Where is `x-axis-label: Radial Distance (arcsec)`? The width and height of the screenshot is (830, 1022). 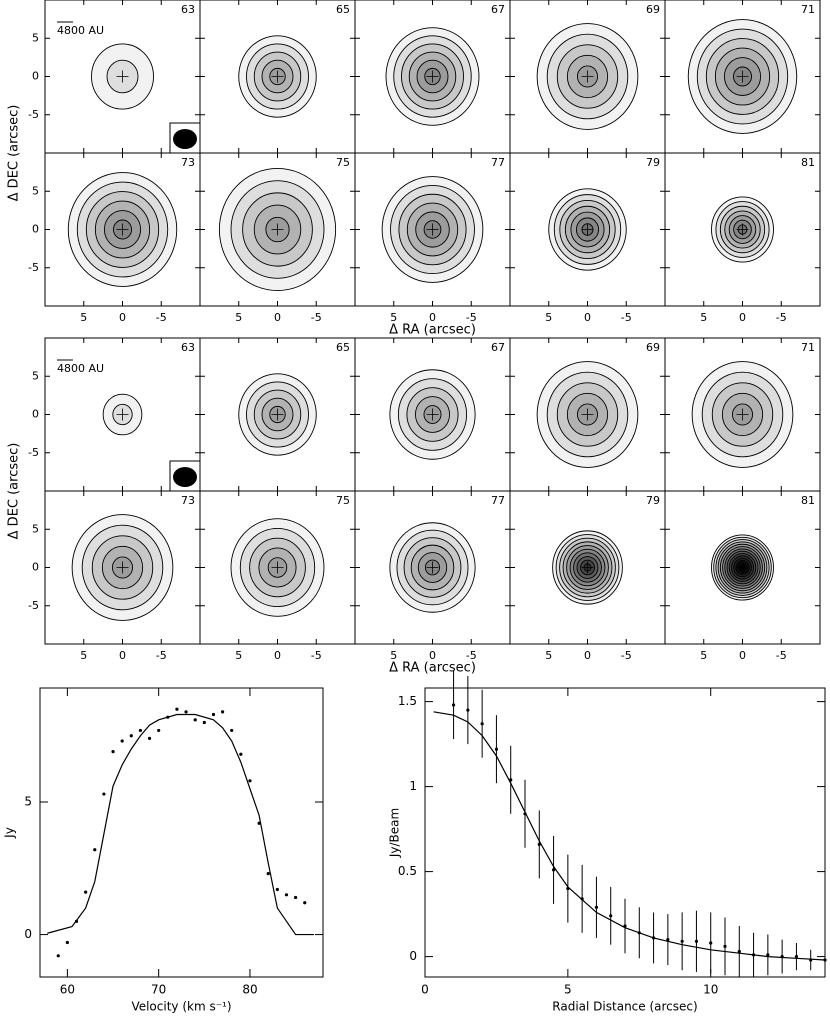
x-axis-label: Radial Distance (arcsec) is located at coordinates (624, 1007).